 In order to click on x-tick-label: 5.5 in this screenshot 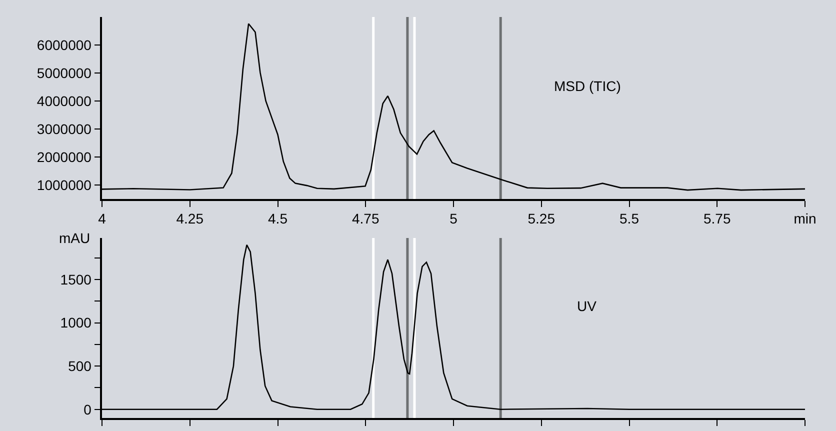, I will do `click(630, 218)`.